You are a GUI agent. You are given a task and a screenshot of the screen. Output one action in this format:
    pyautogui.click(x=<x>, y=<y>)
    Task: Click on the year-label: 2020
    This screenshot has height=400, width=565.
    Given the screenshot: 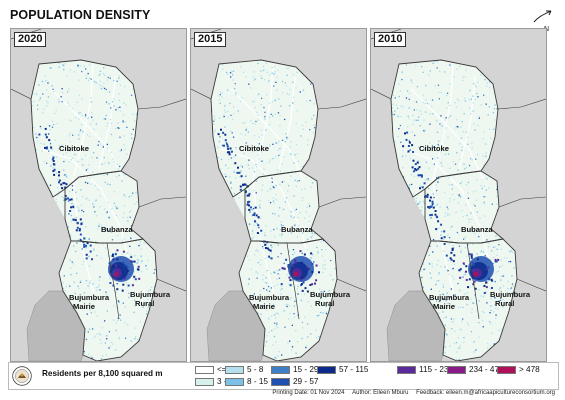 What is the action you would take?
    pyautogui.click(x=30, y=39)
    